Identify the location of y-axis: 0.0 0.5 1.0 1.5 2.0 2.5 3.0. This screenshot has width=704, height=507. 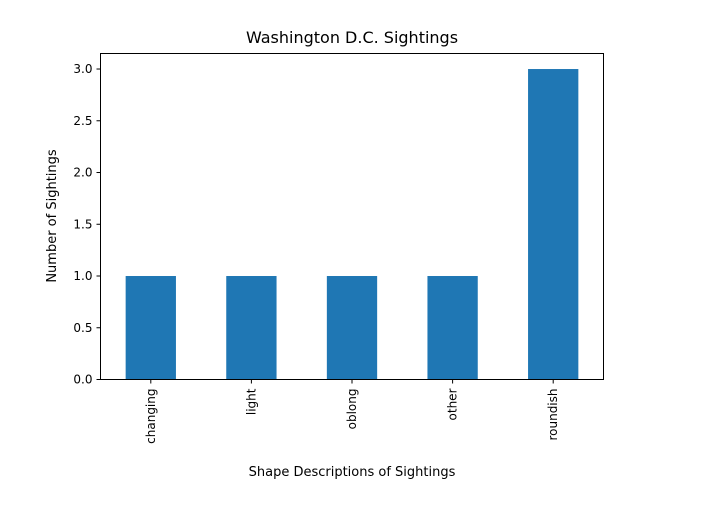
(87, 224).